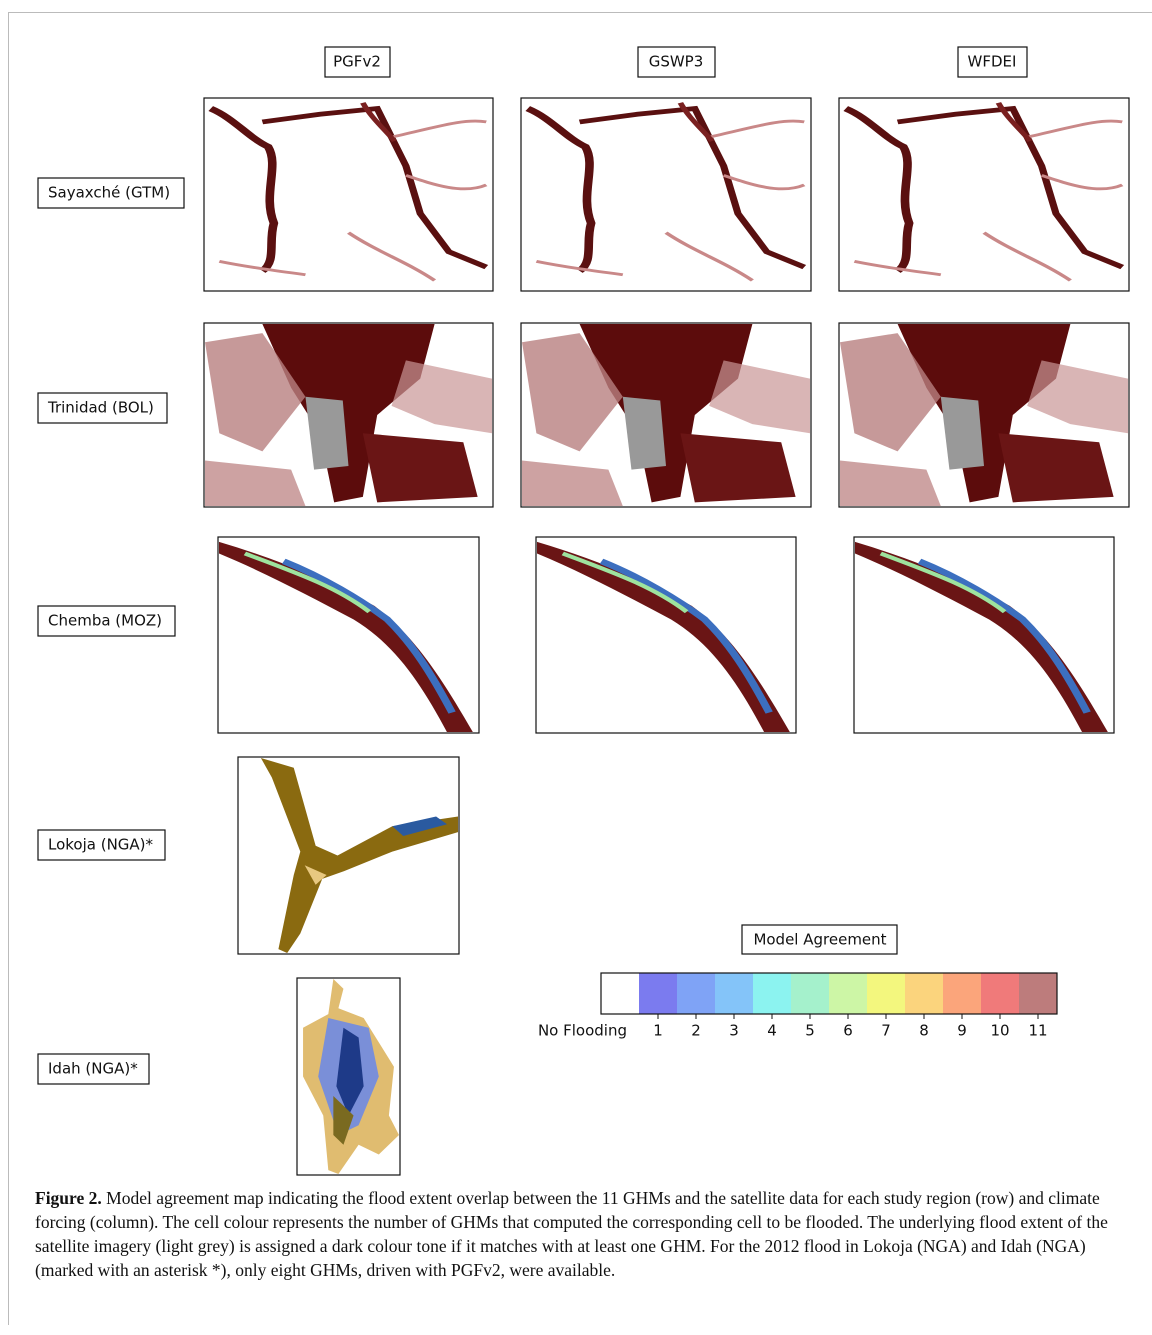  I want to click on legend-label: 9, so click(962, 1031).